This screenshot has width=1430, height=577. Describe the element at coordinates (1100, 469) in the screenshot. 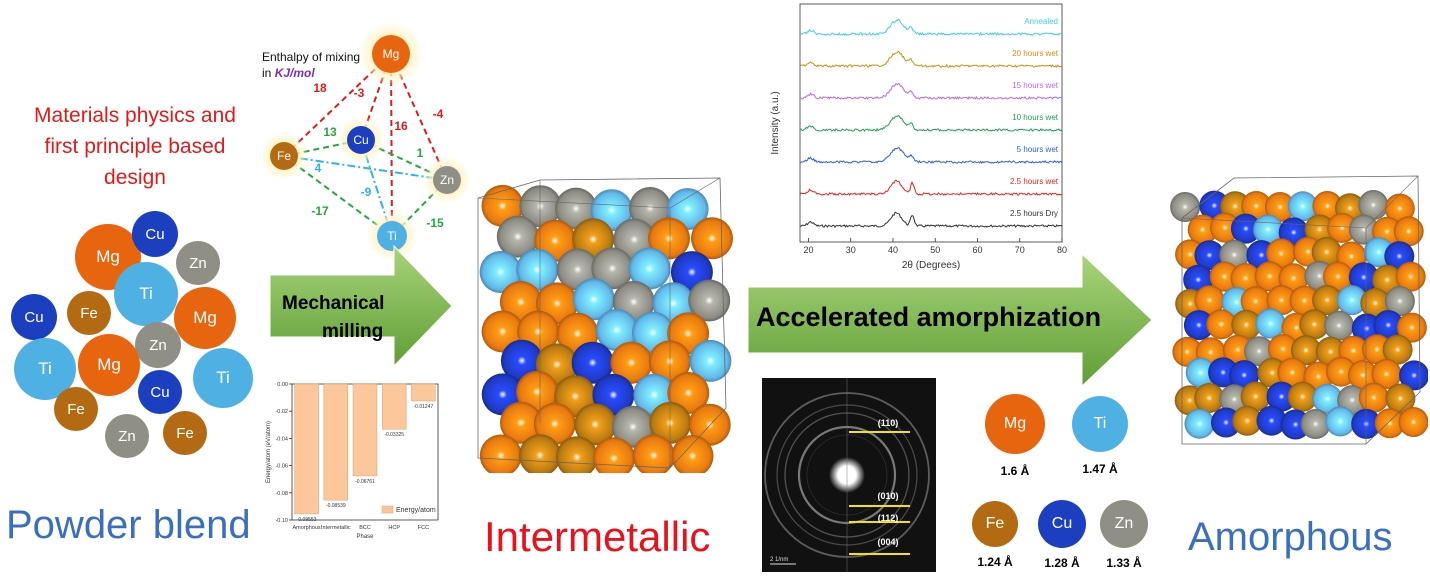

I see `radius-value-ti: 1.47 Å` at that location.